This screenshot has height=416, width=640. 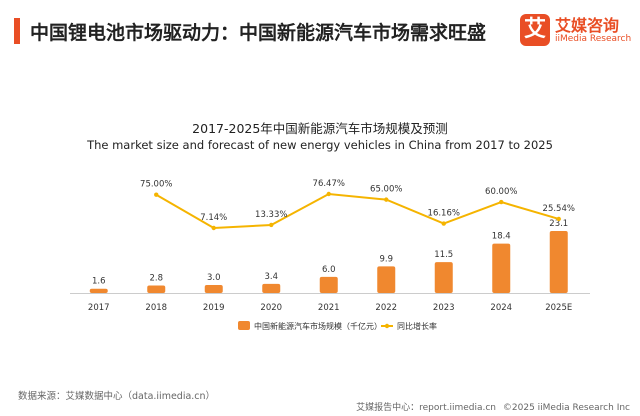 What do you see at coordinates (214, 308) in the screenshot?
I see `x-tick-label: 2019` at bounding box center [214, 308].